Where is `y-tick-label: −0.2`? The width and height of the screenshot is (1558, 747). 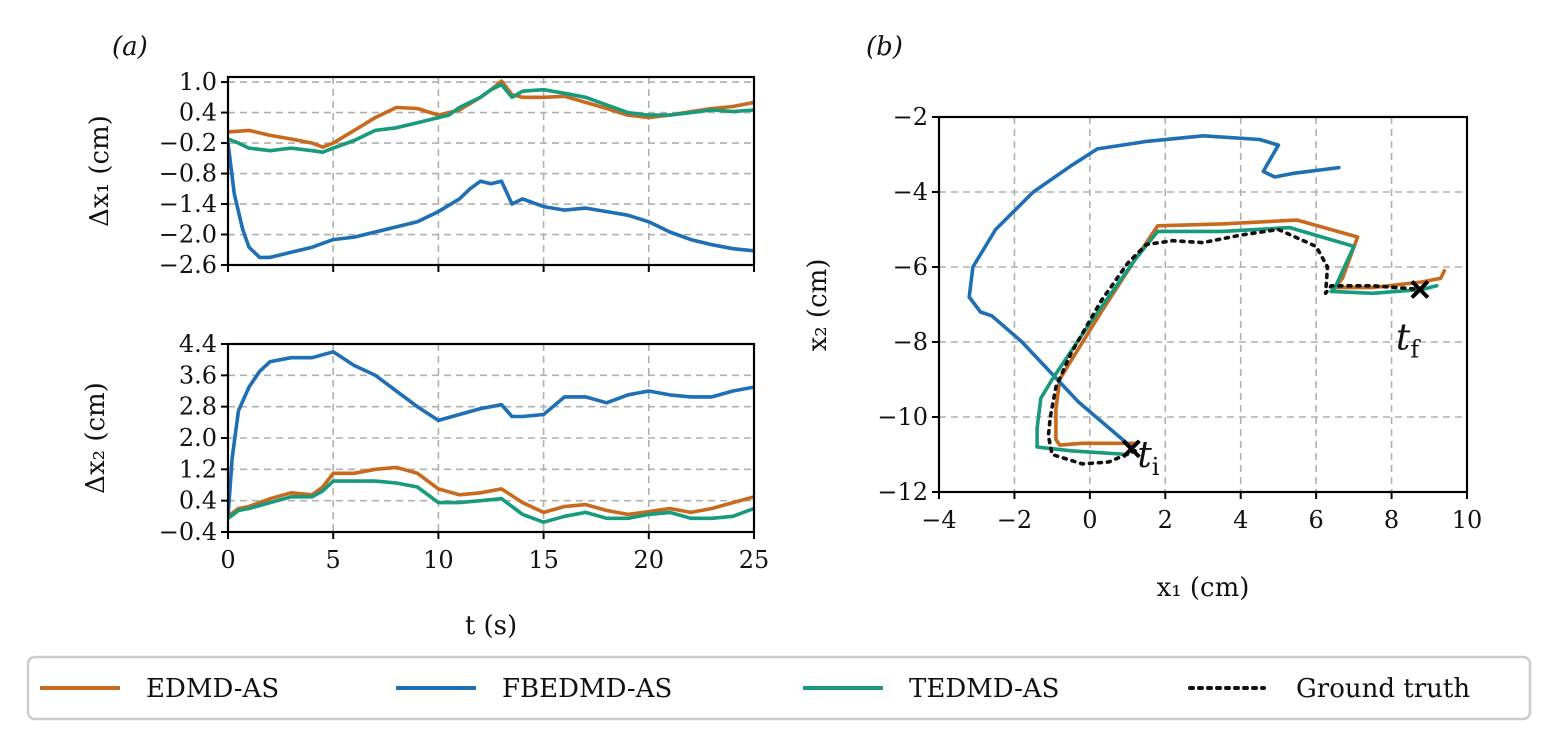
y-tick-label: −0.2 is located at coordinates (188, 143).